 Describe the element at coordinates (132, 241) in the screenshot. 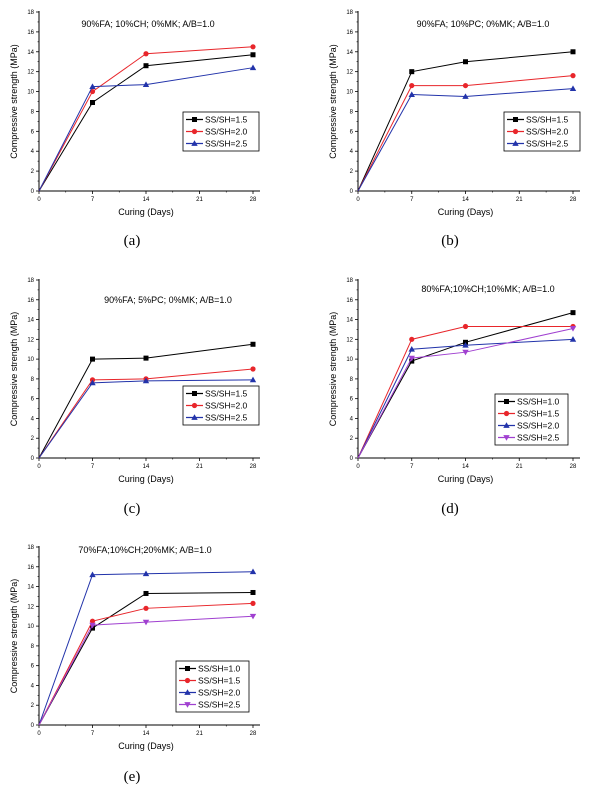

I see `panel-caption: (a)` at that location.